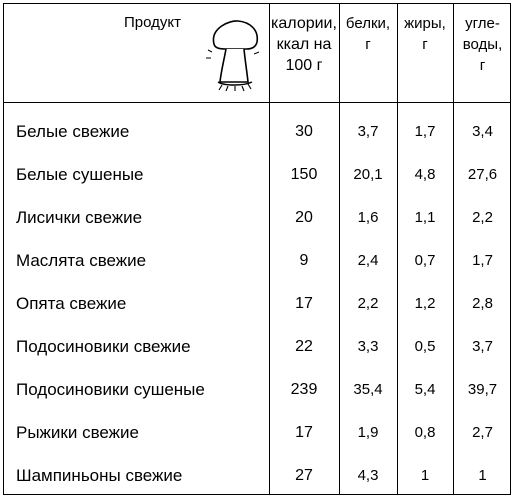 Image resolution: width=518 pixels, height=502 pixels. Describe the element at coordinates (368, 34) in the screenshot. I see `header-proteins: белки, г` at that location.